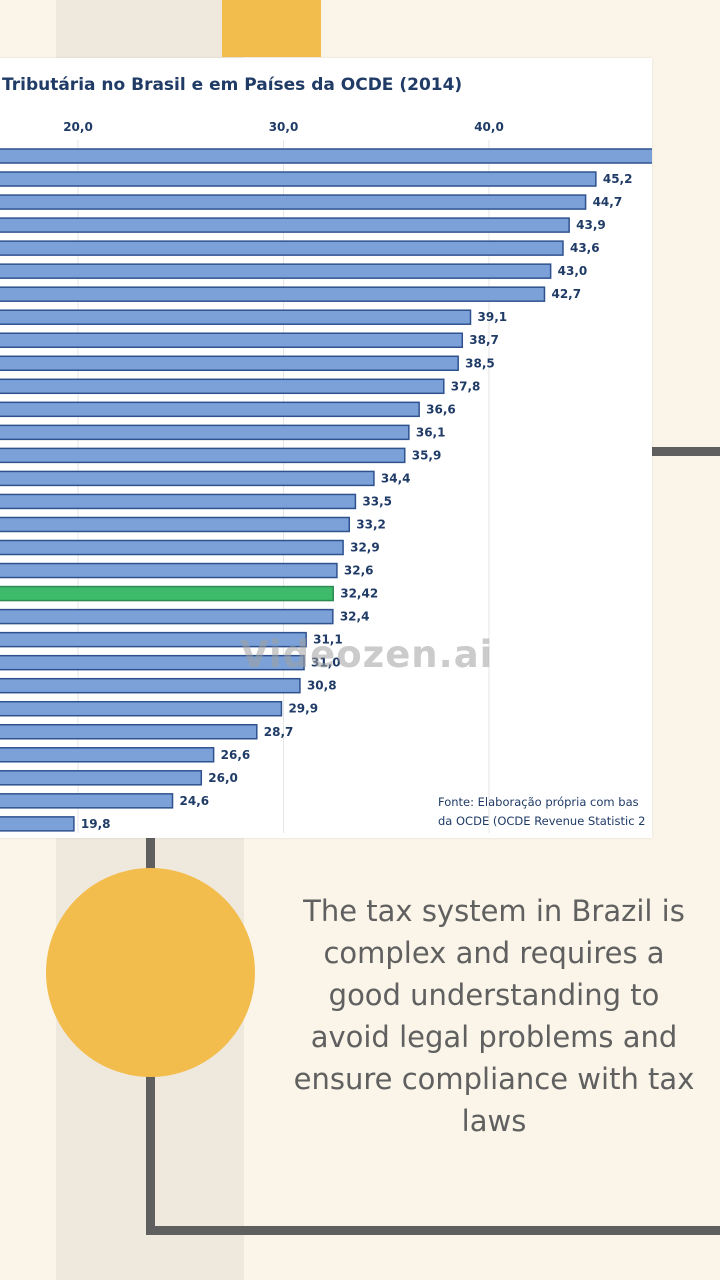 This screenshot has height=1280, width=720. Describe the element at coordinates (223, 778) in the screenshot. I see `bar-value-label: 26,0` at that location.